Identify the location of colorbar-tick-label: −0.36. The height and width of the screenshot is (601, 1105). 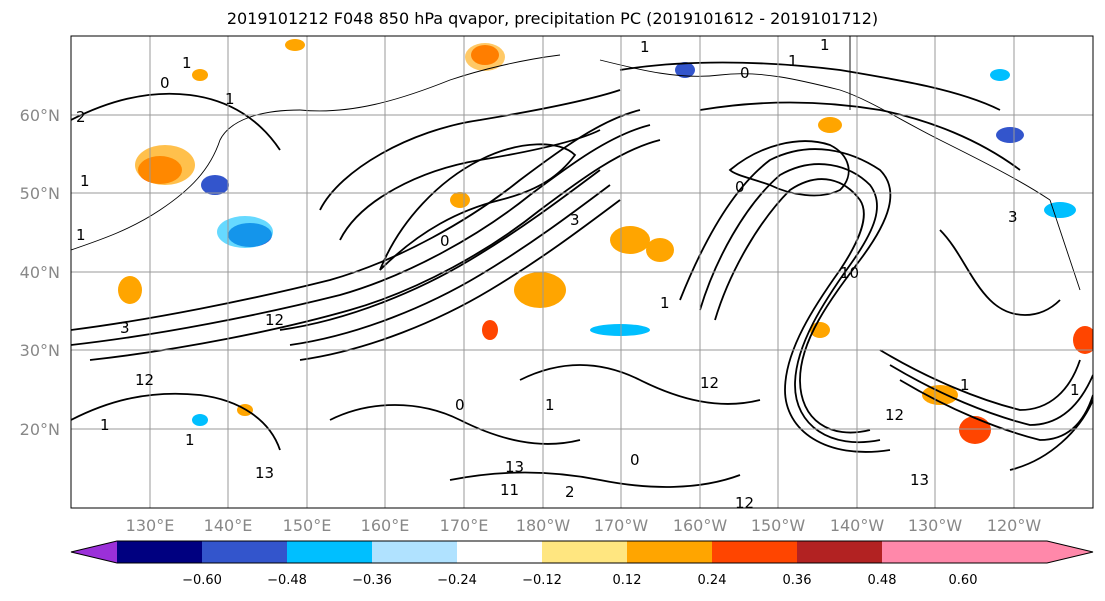
(372, 580).